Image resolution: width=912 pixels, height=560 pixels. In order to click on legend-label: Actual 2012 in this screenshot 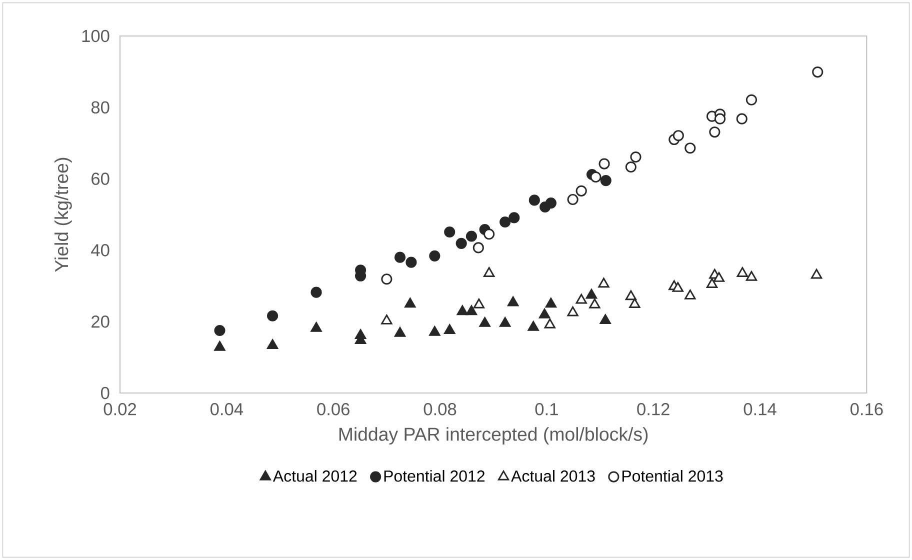, I will do `click(314, 476)`.